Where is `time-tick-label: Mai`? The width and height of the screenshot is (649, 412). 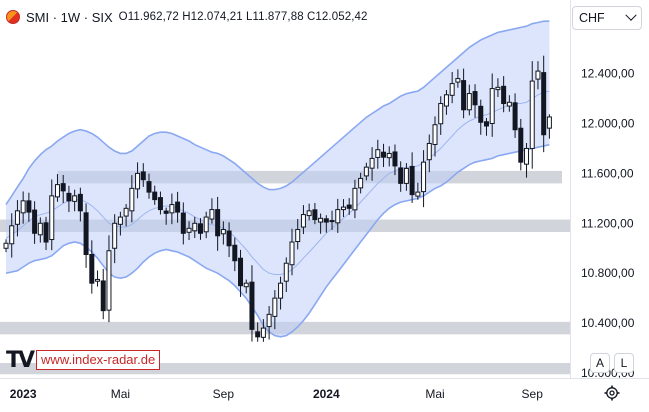
time-tick-label: Mai is located at coordinates (120, 394).